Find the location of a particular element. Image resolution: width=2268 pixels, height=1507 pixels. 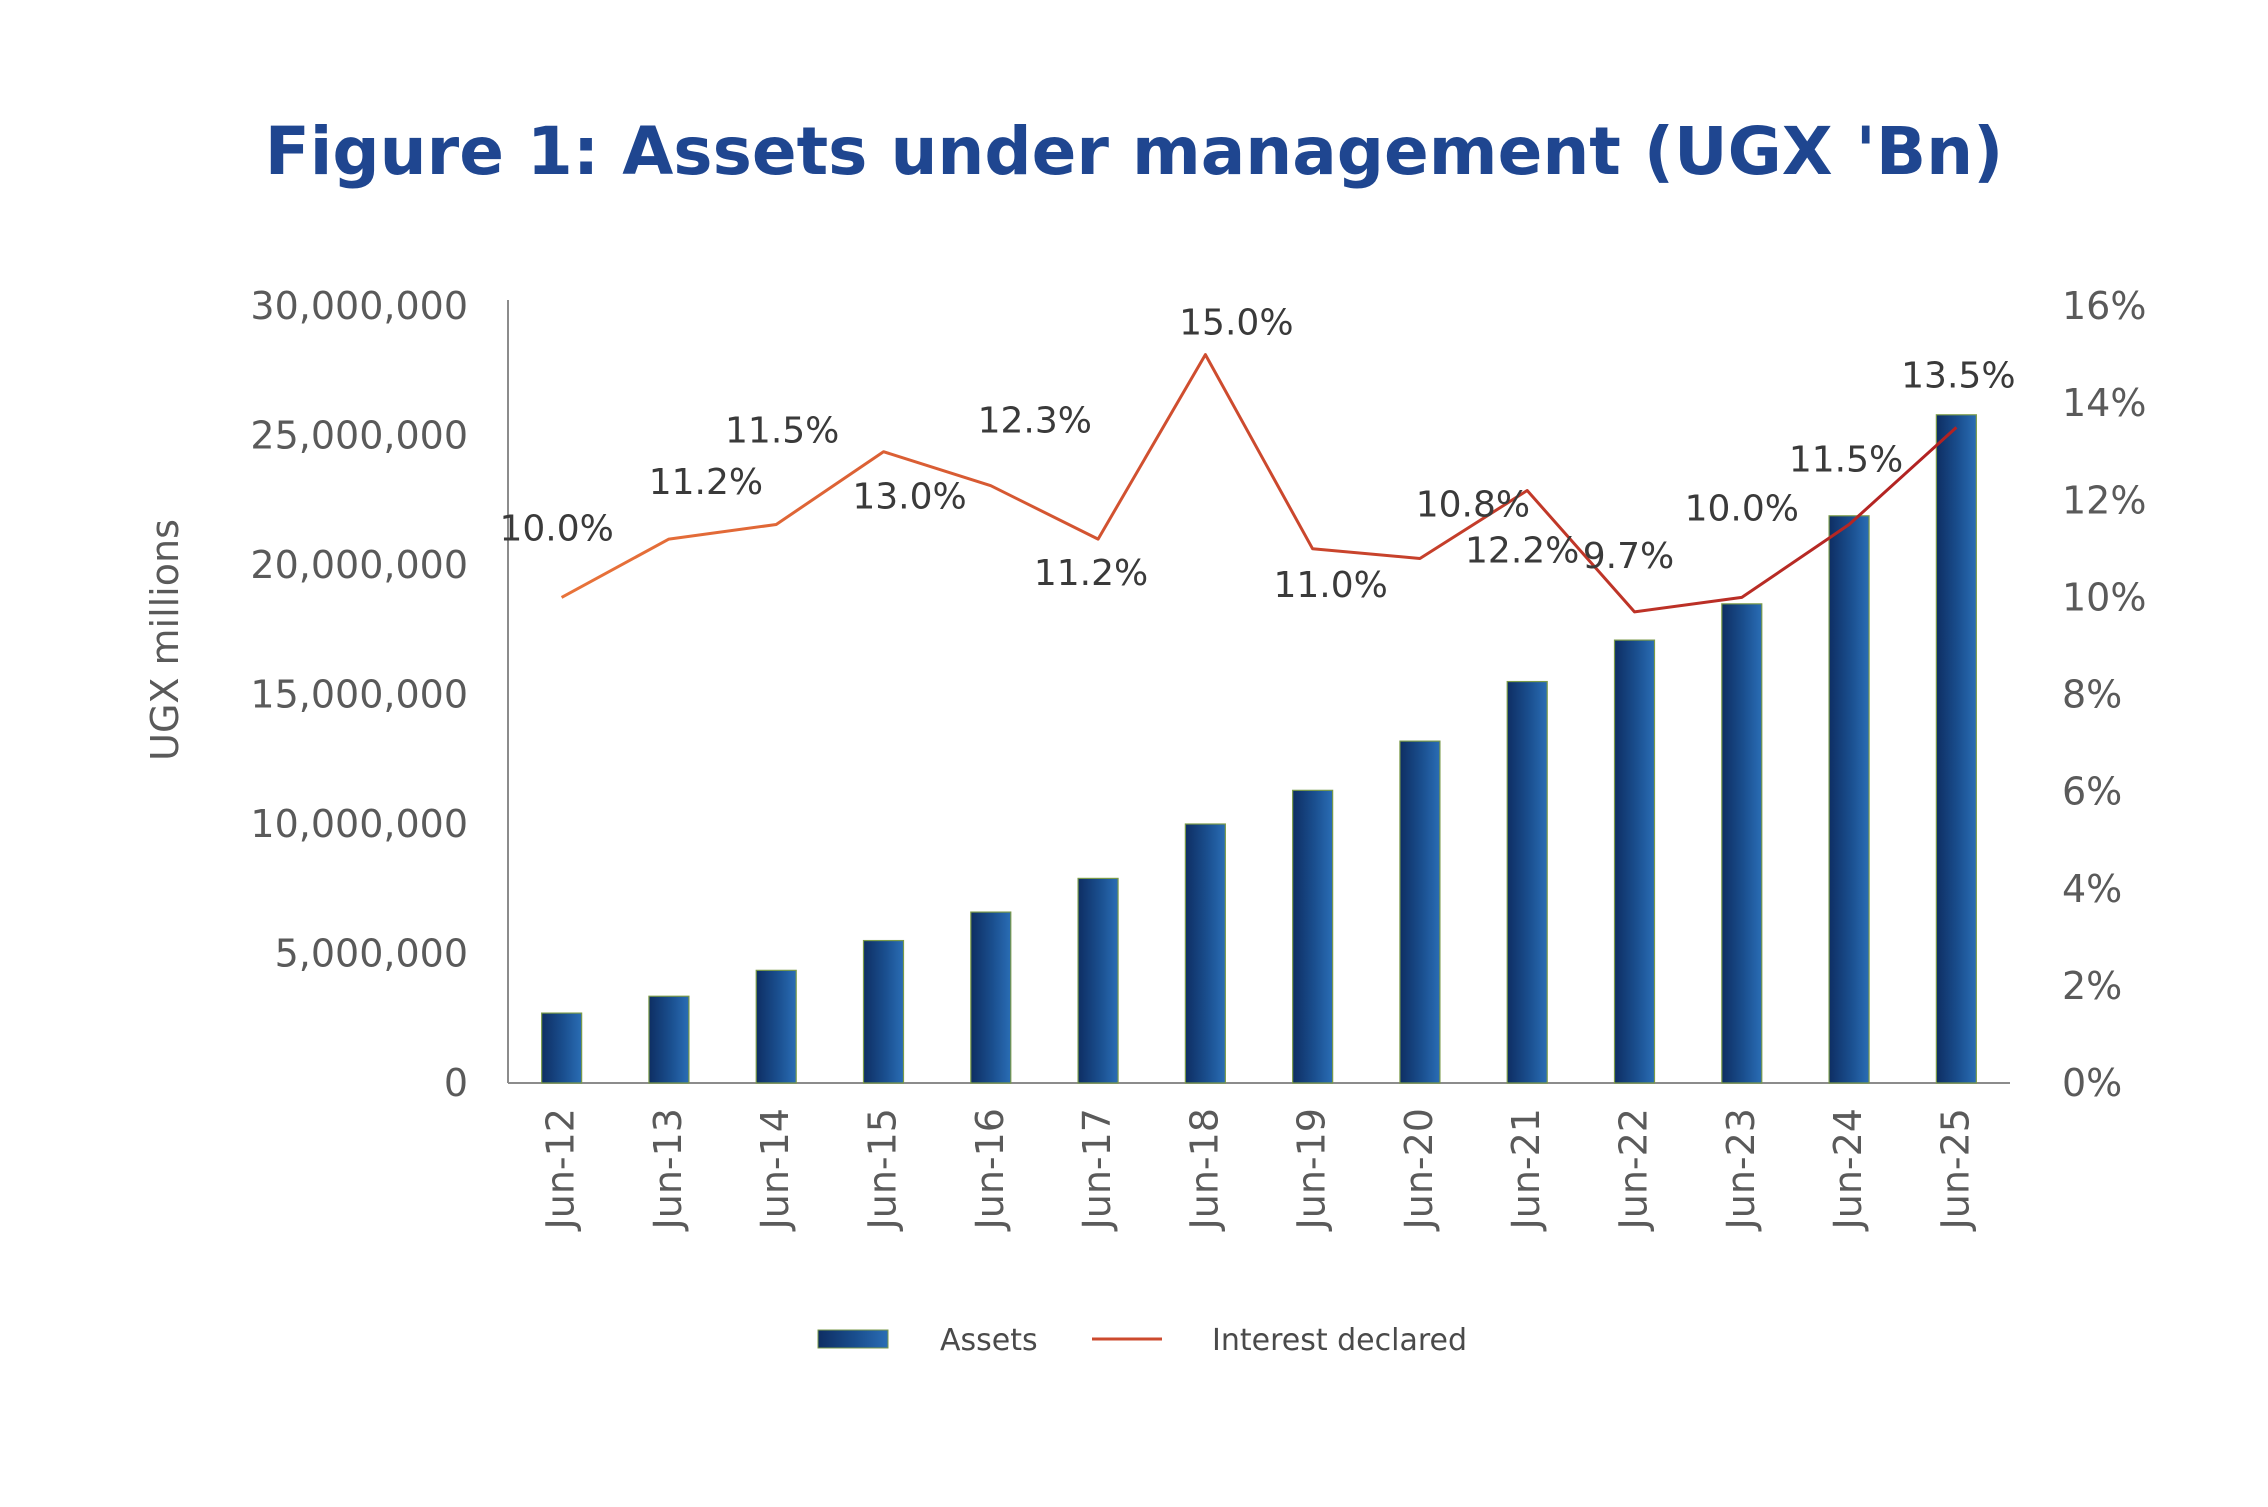

x-tick-label: Jun-24 is located at coordinates (1848, 1169).